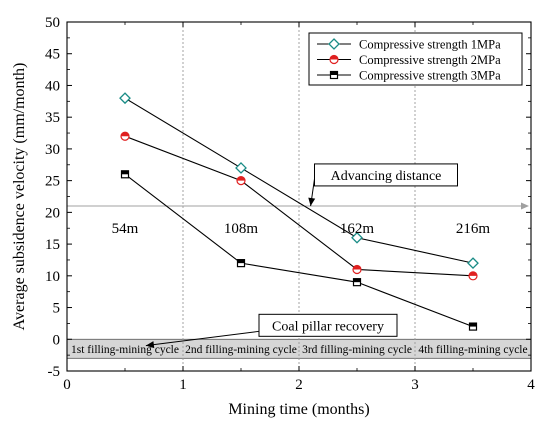 This screenshot has width=550, height=430. What do you see at coordinates (183, 385) in the screenshot?
I see `x-tick-label: 1` at bounding box center [183, 385].